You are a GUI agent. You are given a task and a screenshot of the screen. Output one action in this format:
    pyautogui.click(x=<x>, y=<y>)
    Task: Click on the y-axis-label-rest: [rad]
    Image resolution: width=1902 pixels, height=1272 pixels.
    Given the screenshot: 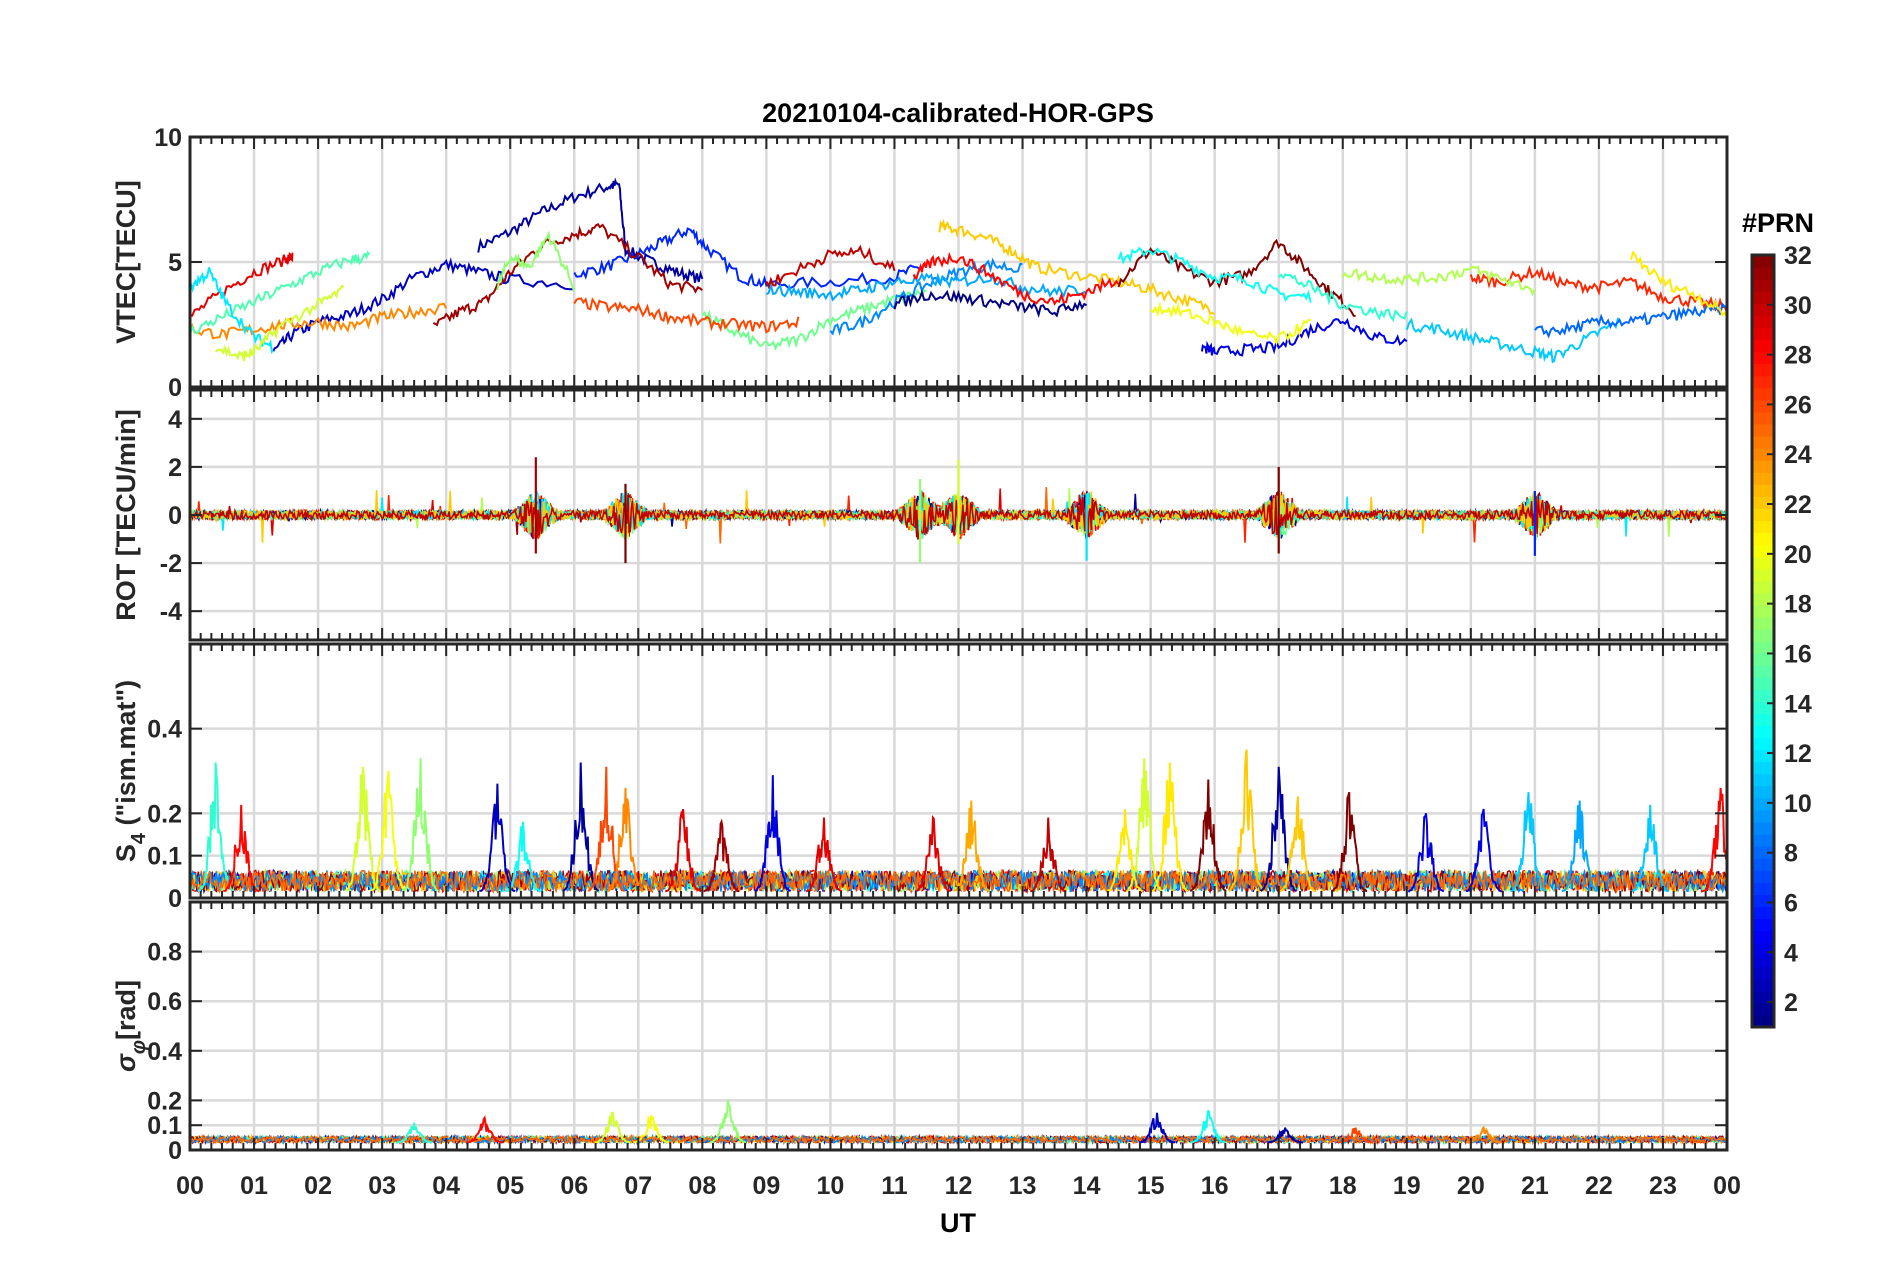 What is the action you would take?
    pyautogui.click(x=126, y=1010)
    